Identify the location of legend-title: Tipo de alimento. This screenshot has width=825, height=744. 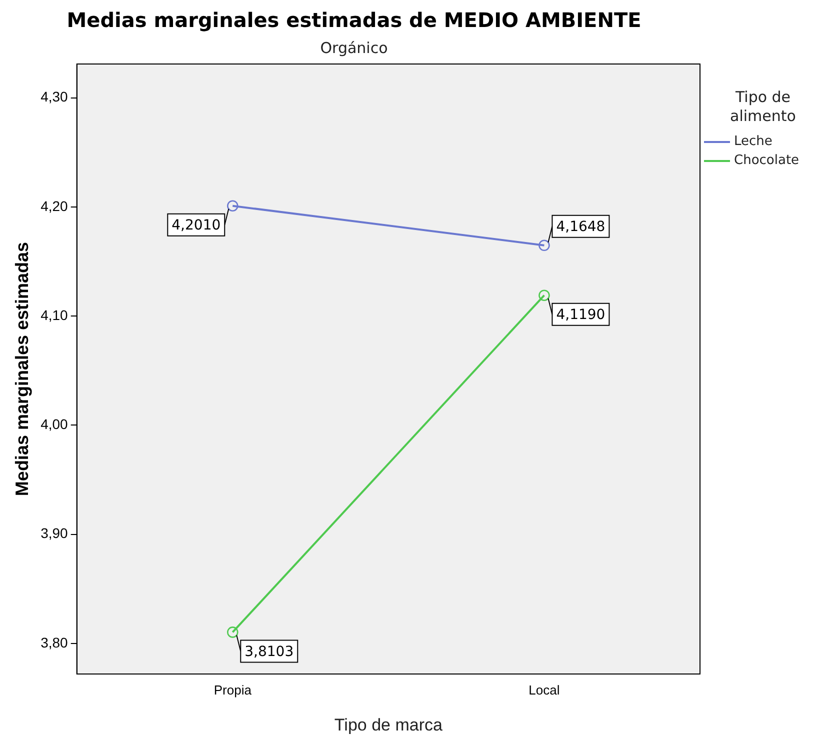
(763, 107).